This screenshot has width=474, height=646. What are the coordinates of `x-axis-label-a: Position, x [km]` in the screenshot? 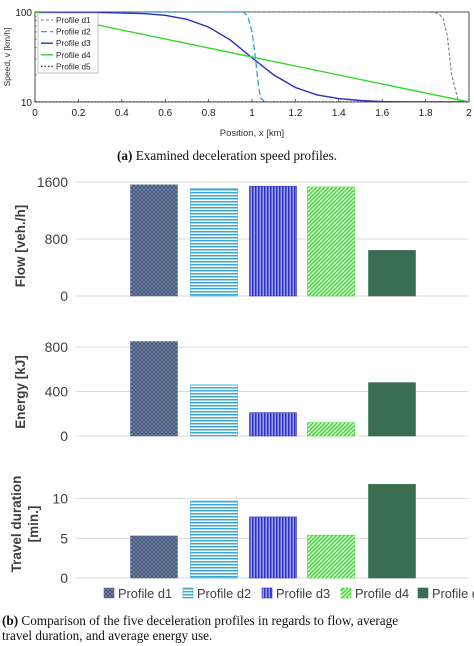 It's located at (252, 133).